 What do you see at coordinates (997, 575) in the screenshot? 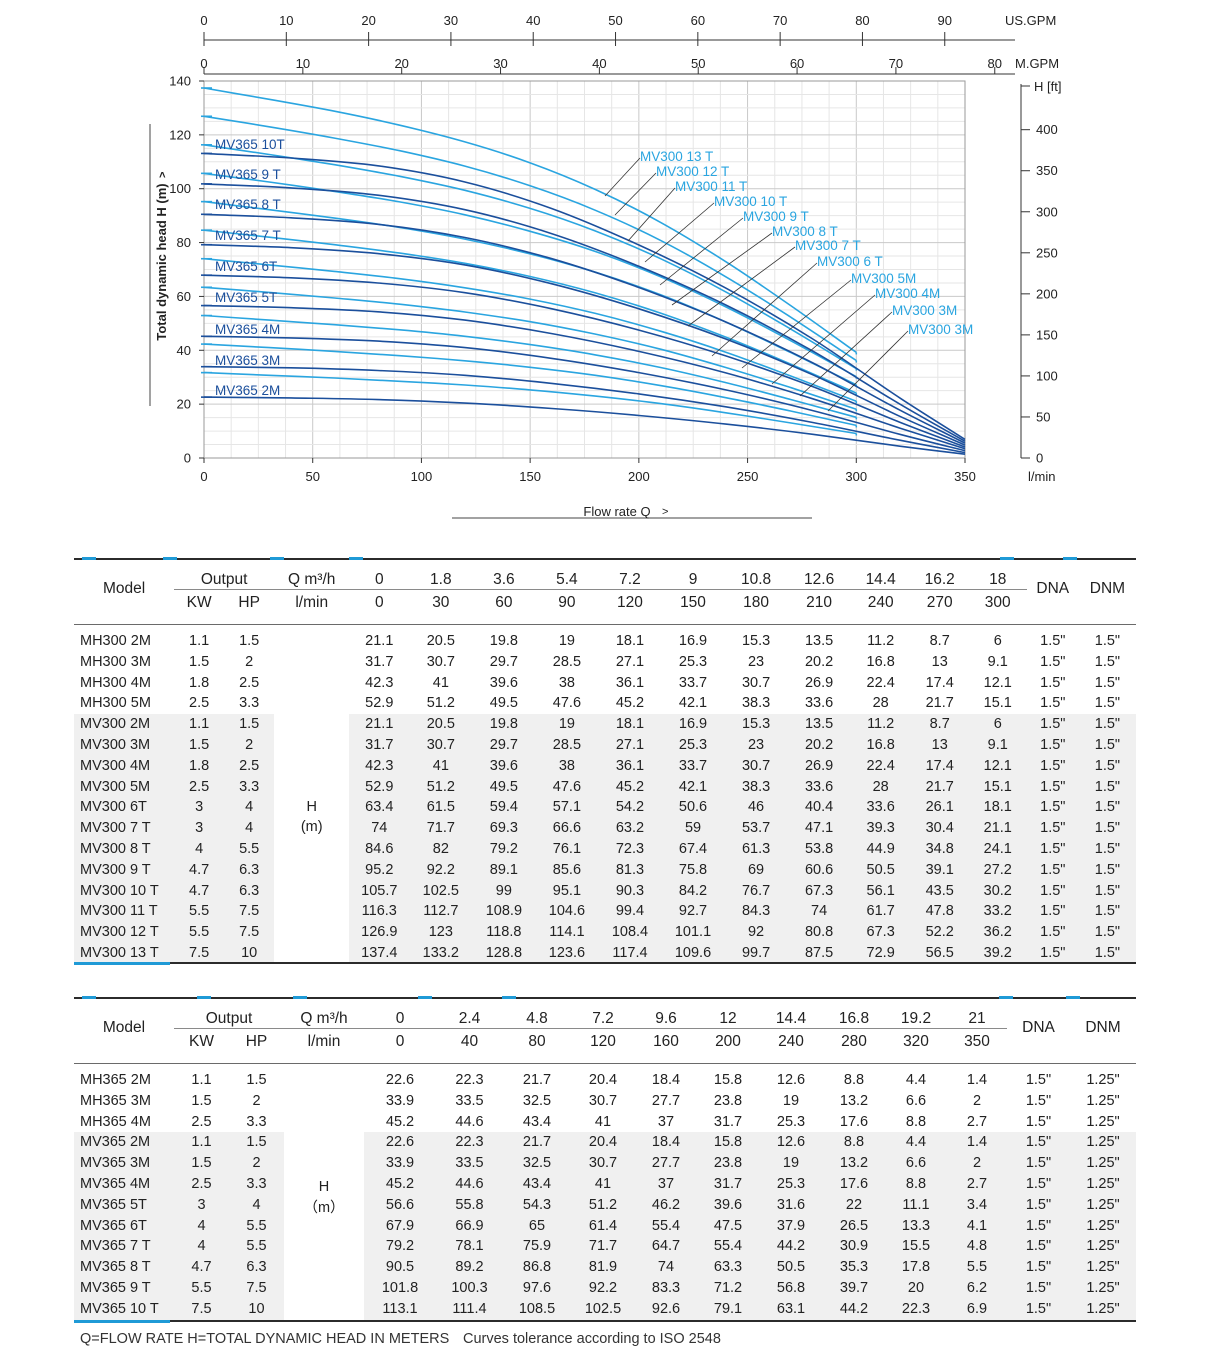
I see `q-m3h-value: 18` at bounding box center [997, 575].